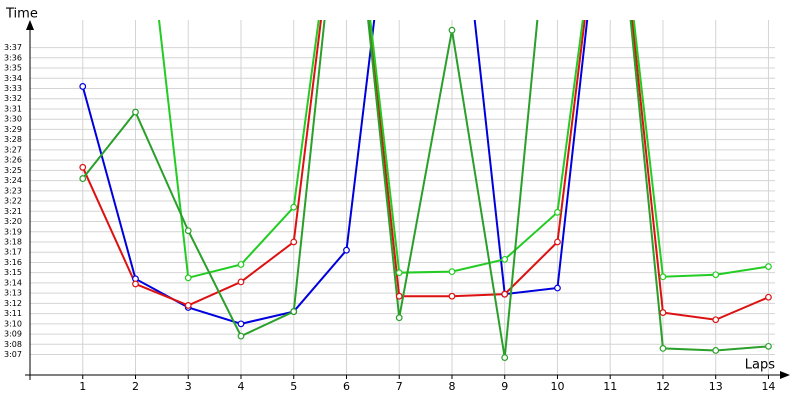 The width and height of the screenshot is (800, 400). What do you see at coordinates (13, 170) in the screenshot?
I see `y-tick-label: 3:25` at bounding box center [13, 170].